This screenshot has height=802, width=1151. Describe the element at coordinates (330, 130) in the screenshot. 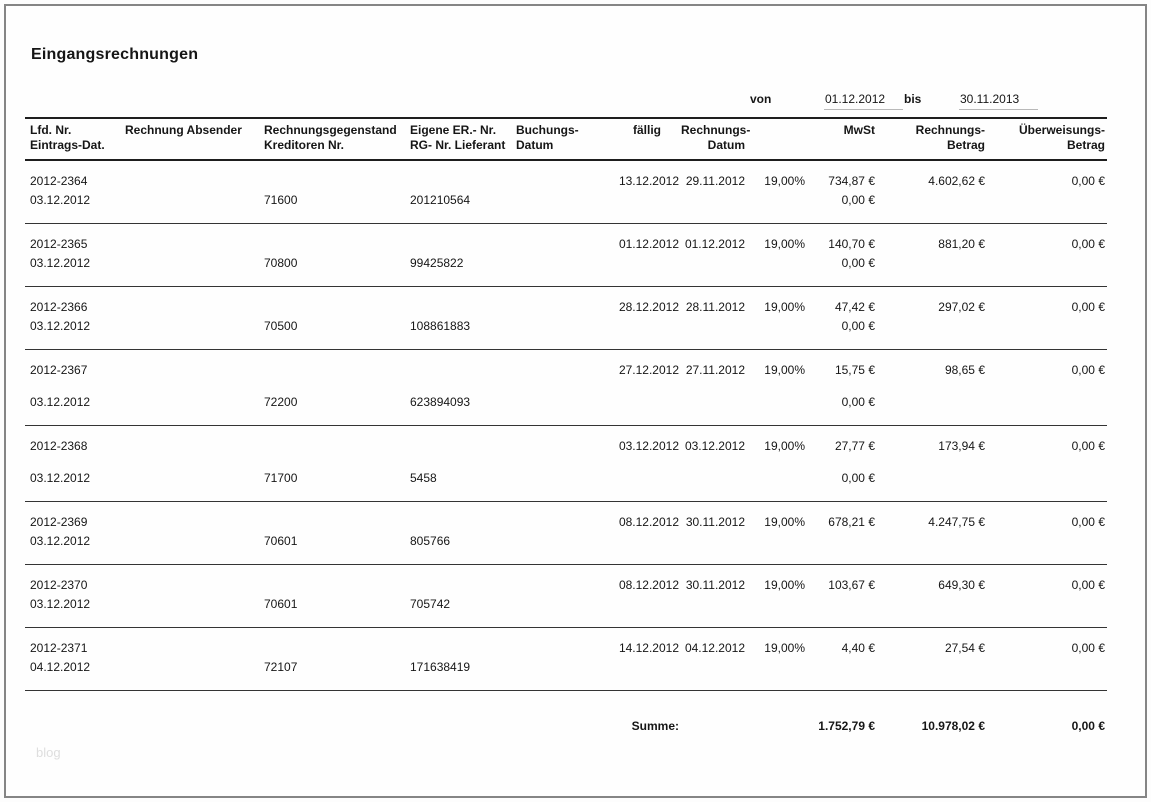

I see `header-rechnungsgegenstand: Rechnungsgegenstand` at that location.